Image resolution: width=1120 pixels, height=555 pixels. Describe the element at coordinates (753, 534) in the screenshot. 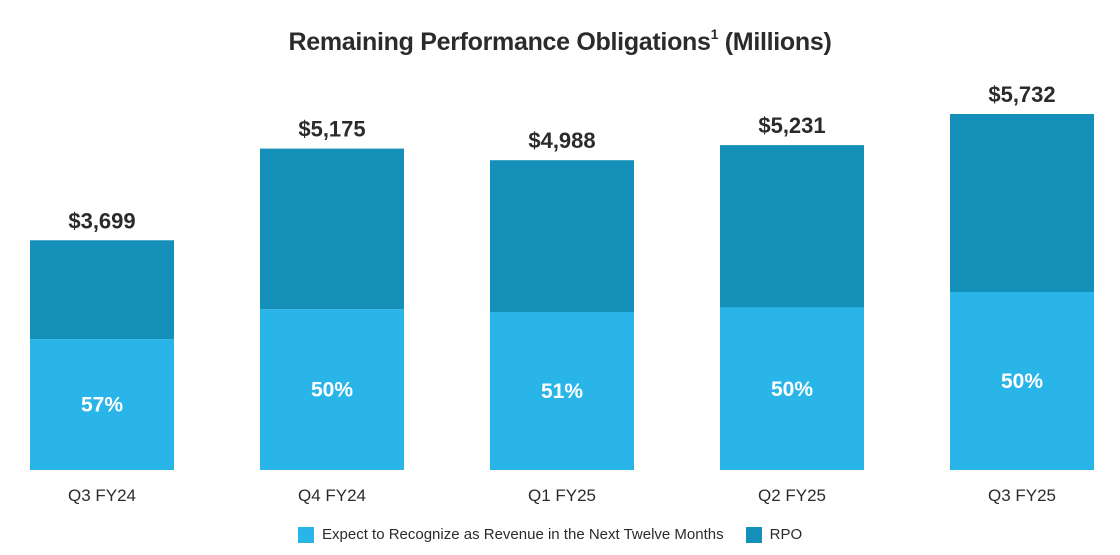

I see `legend-swatch-rpo` at that location.